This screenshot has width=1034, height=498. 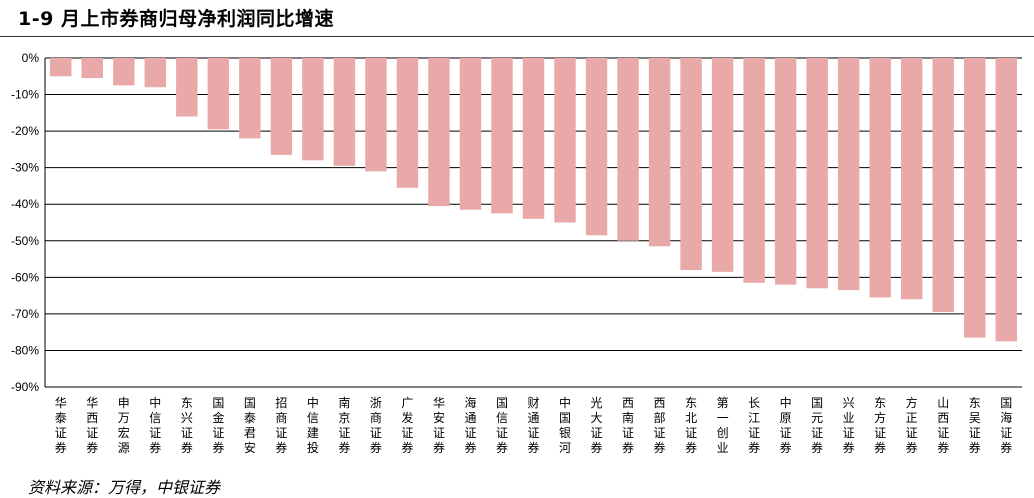 I want to click on y-tick-label: -20%, so click(x=25, y=131).